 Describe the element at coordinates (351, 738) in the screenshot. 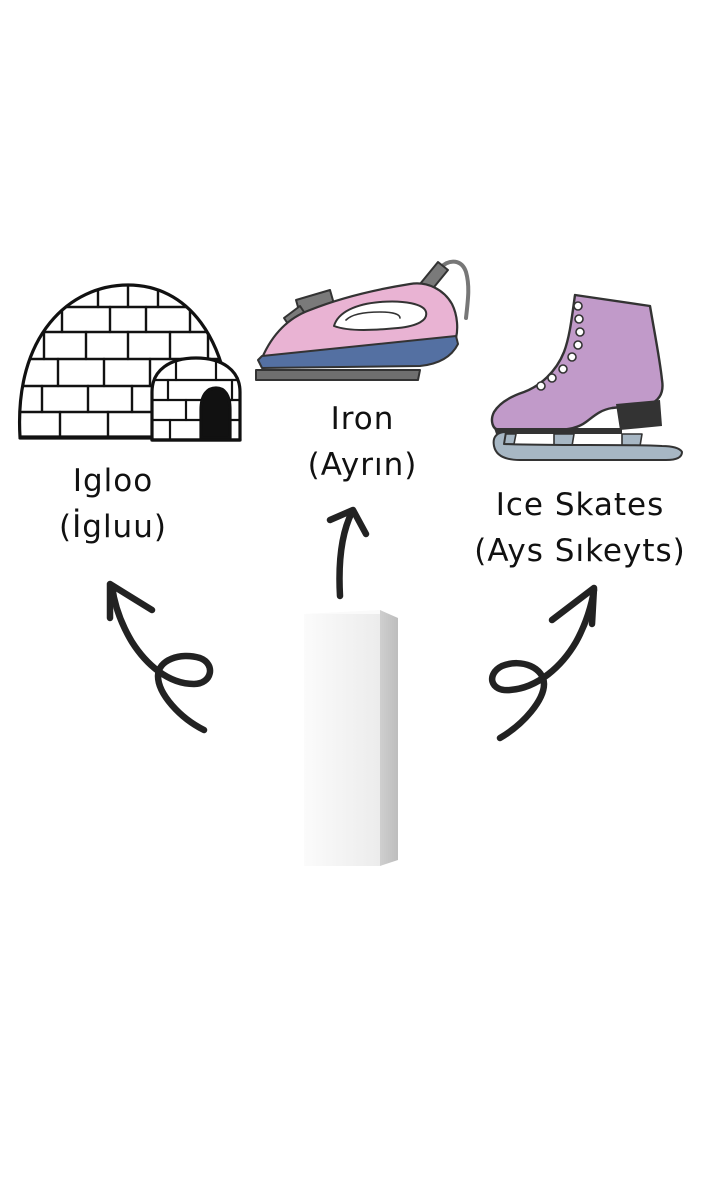

I see `ice-block-icon` at that location.